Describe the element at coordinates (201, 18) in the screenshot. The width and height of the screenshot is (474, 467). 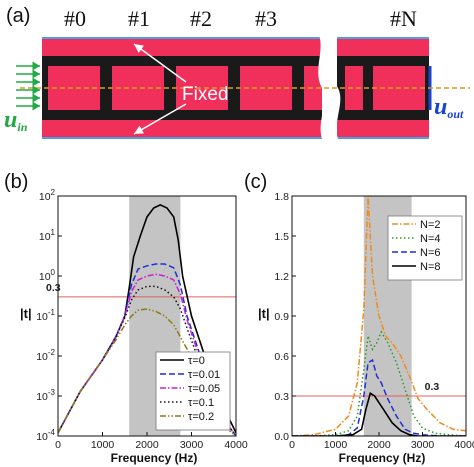
I see `unit-label-2: #2` at that location.